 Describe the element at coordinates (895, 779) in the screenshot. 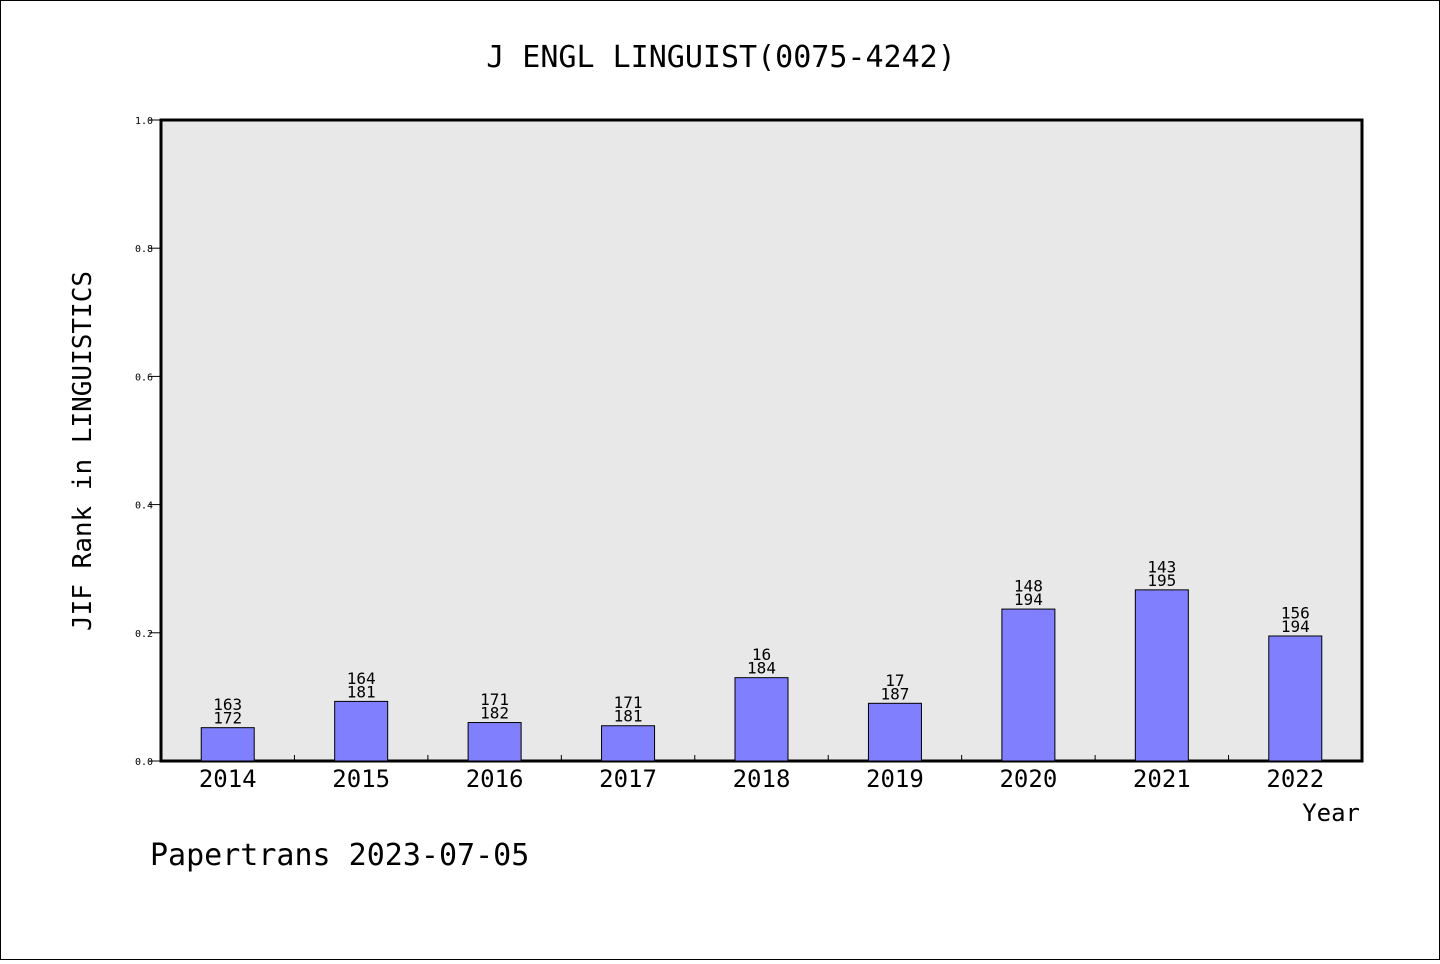

I see `x-tick-label: 2019` at that location.